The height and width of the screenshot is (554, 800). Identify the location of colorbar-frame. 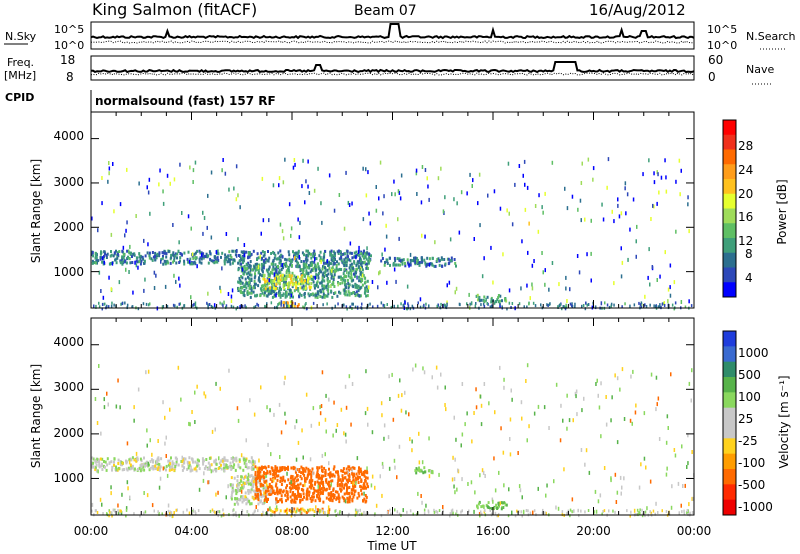
(729, 208).